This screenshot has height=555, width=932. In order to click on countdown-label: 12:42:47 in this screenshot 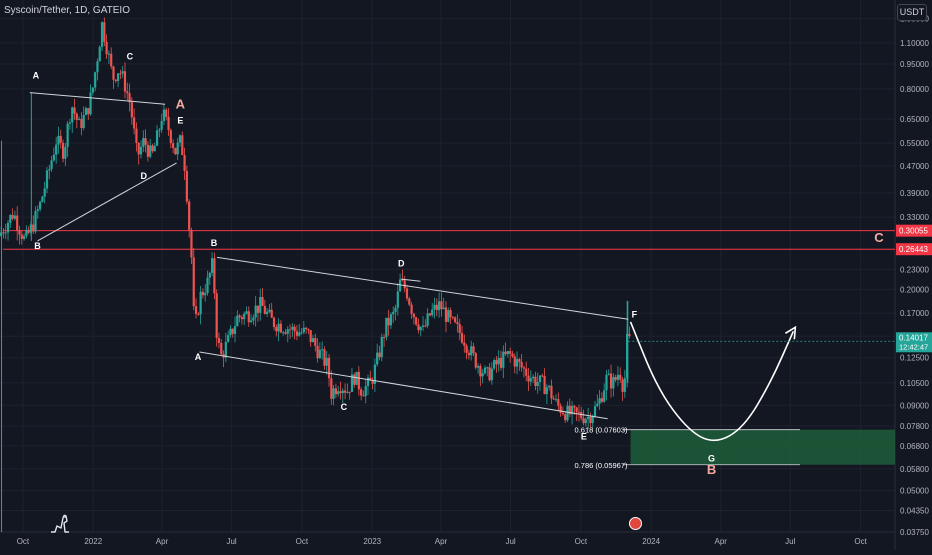, I will do `click(913, 346)`.